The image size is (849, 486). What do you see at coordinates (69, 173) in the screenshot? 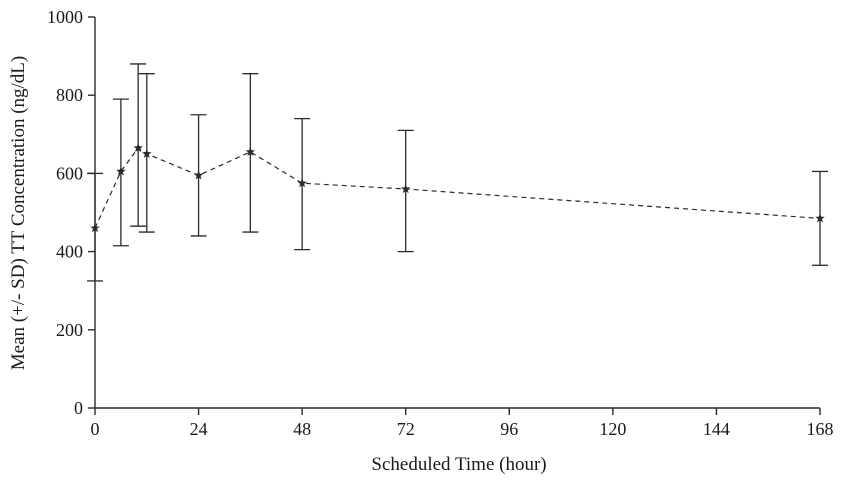
I see `y-tick-label: 600` at bounding box center [69, 173].